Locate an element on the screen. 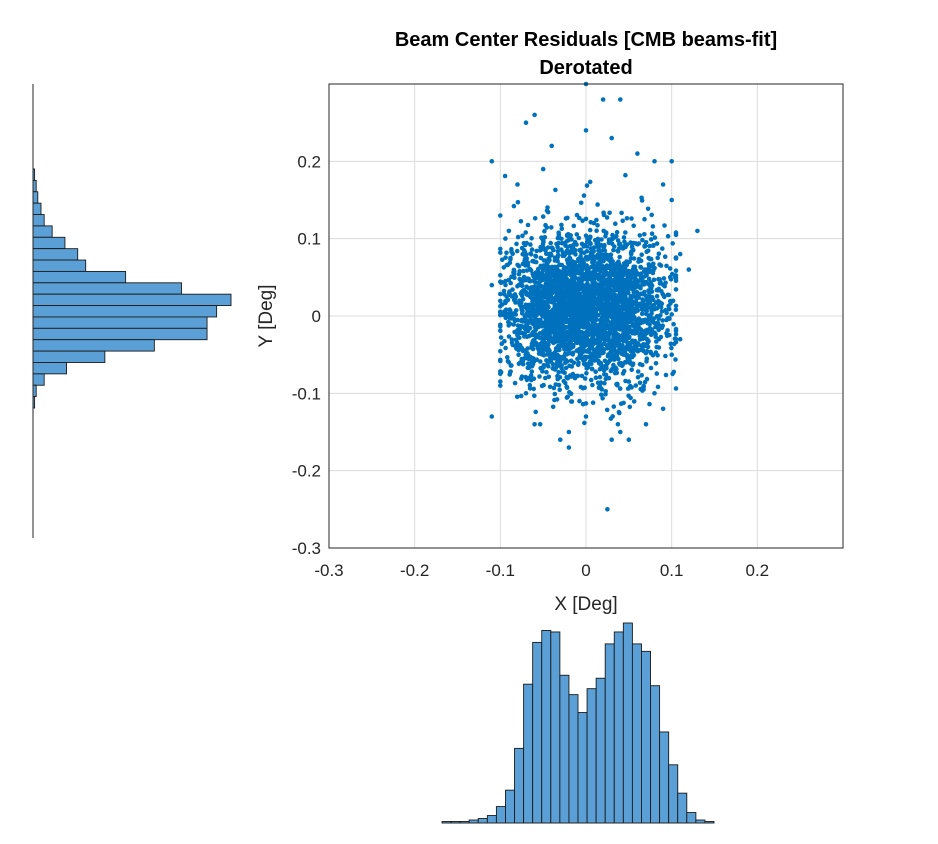  x-tick-labels: -0.3 -0.2 -0.1 0 0.1 0.2 is located at coordinates (541, 570).